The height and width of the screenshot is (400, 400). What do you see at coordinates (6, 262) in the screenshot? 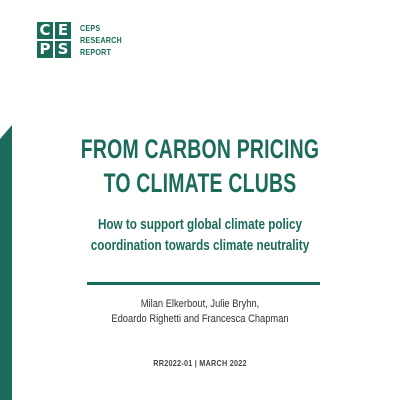
I see `side-band-decoration` at bounding box center [6, 262].